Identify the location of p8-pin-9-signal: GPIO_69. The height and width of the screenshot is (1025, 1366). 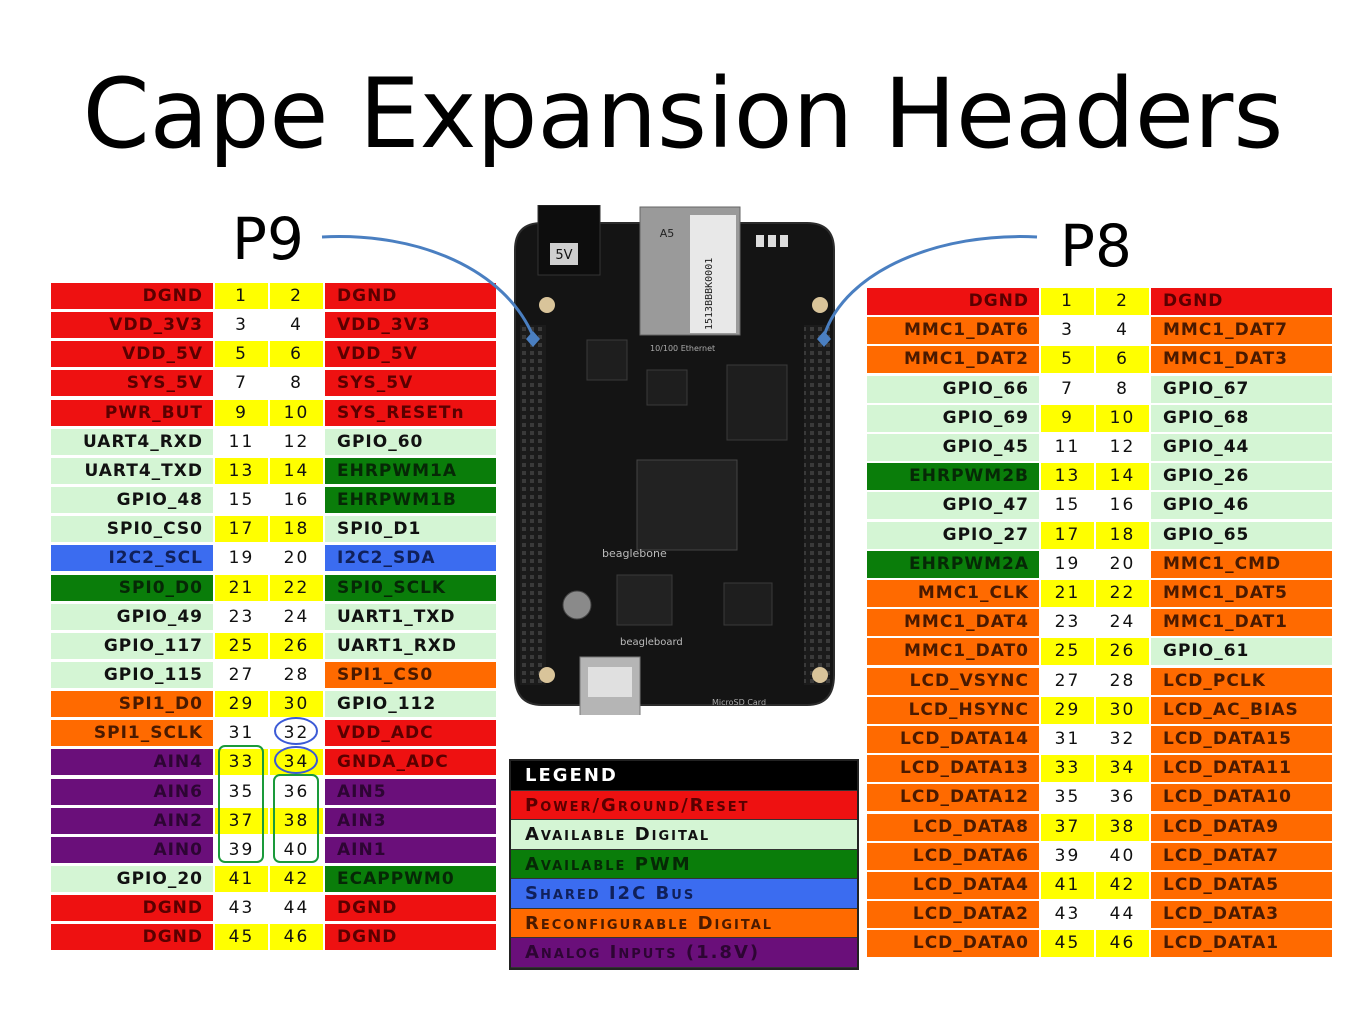
(953, 418).